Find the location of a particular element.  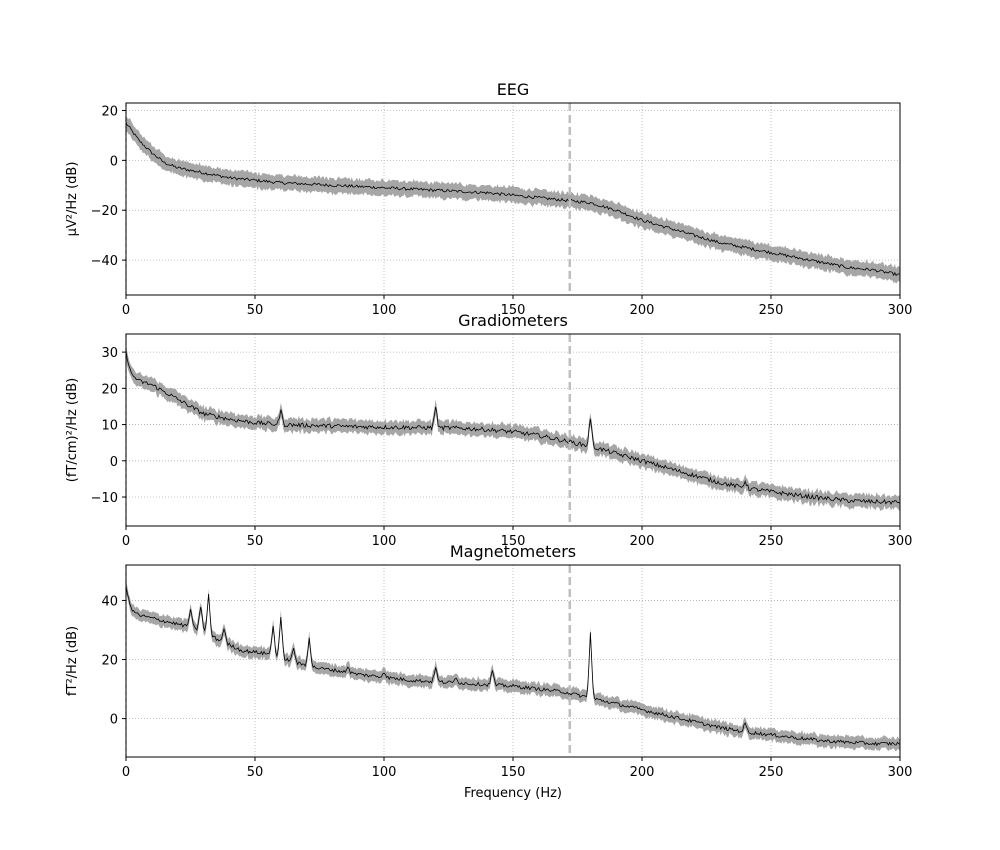

y-tick-label: 30 is located at coordinates (109, 353).